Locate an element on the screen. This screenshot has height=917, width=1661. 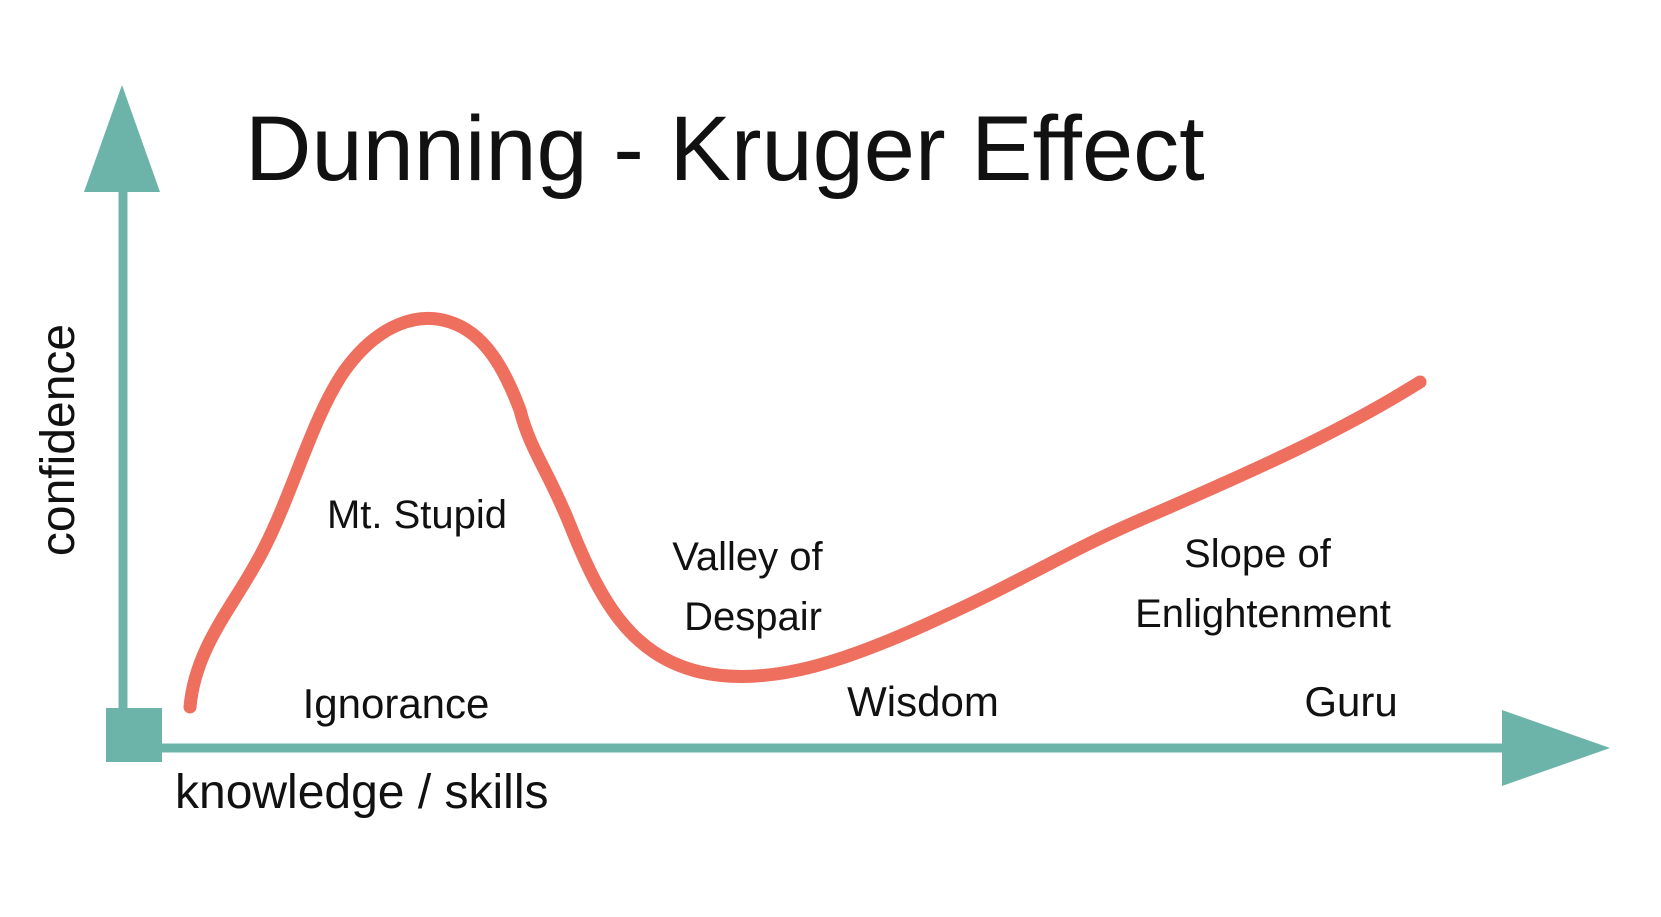
level-guru-label: Guru is located at coordinates (1350, 701).